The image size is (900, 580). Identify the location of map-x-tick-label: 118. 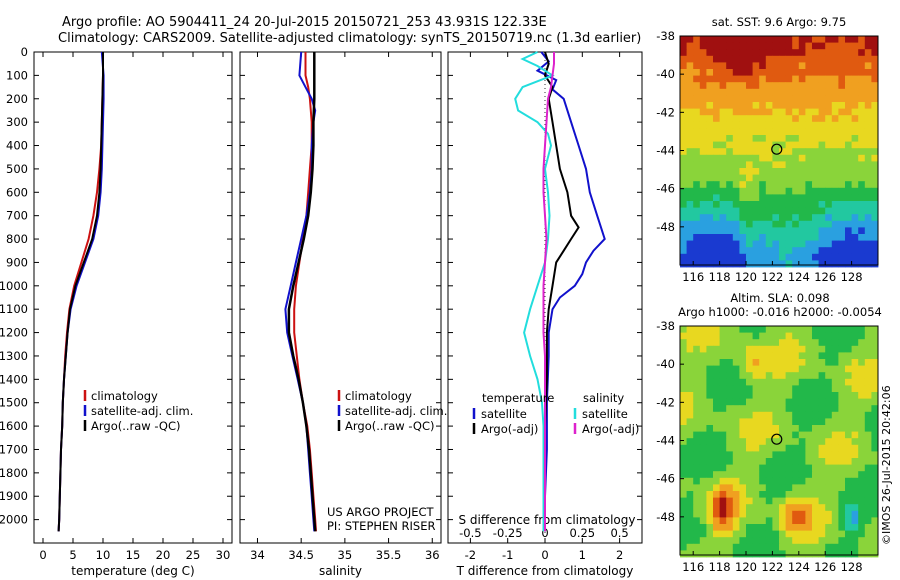
(720, 567).